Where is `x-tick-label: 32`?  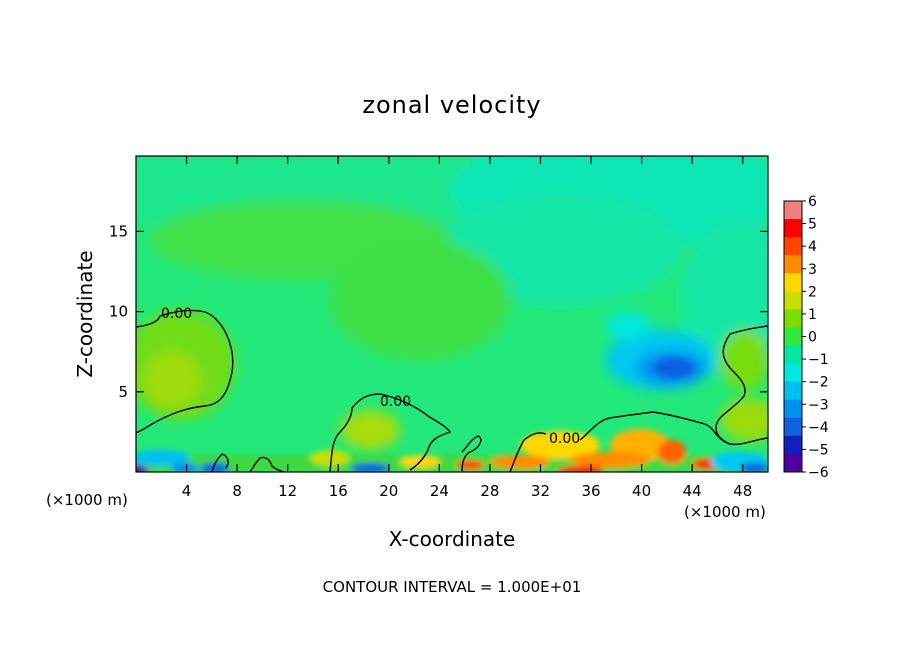 x-tick-label: 32 is located at coordinates (540, 491).